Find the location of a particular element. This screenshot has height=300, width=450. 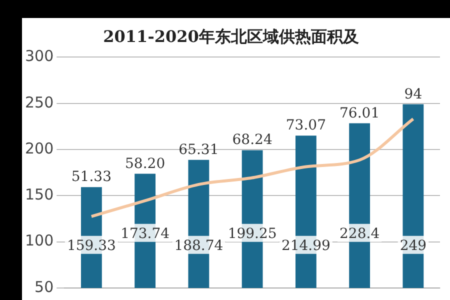

y-tick-label: 300 is located at coordinates (39, 56).